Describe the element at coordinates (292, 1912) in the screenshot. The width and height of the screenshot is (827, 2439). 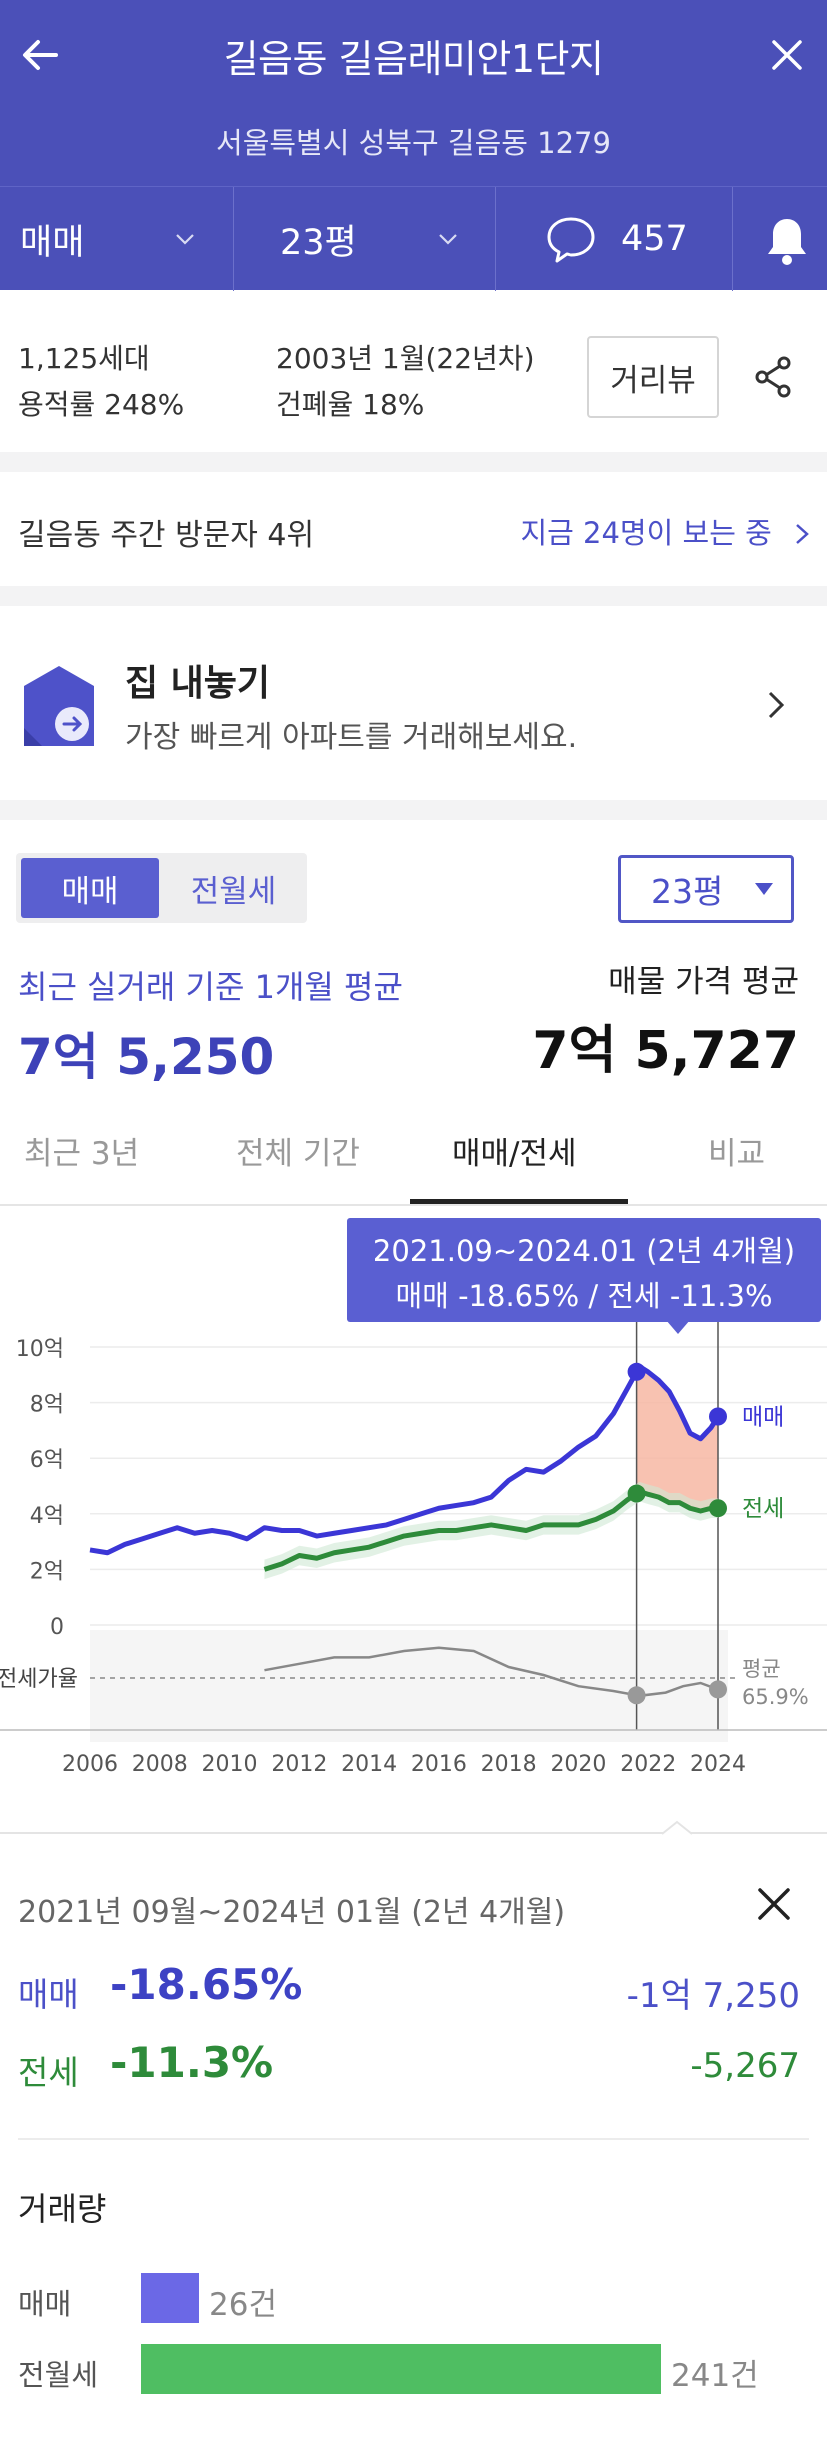
I see `detail-period: 2021년 09월~2024년 01월 (2년 4개월)` at that location.